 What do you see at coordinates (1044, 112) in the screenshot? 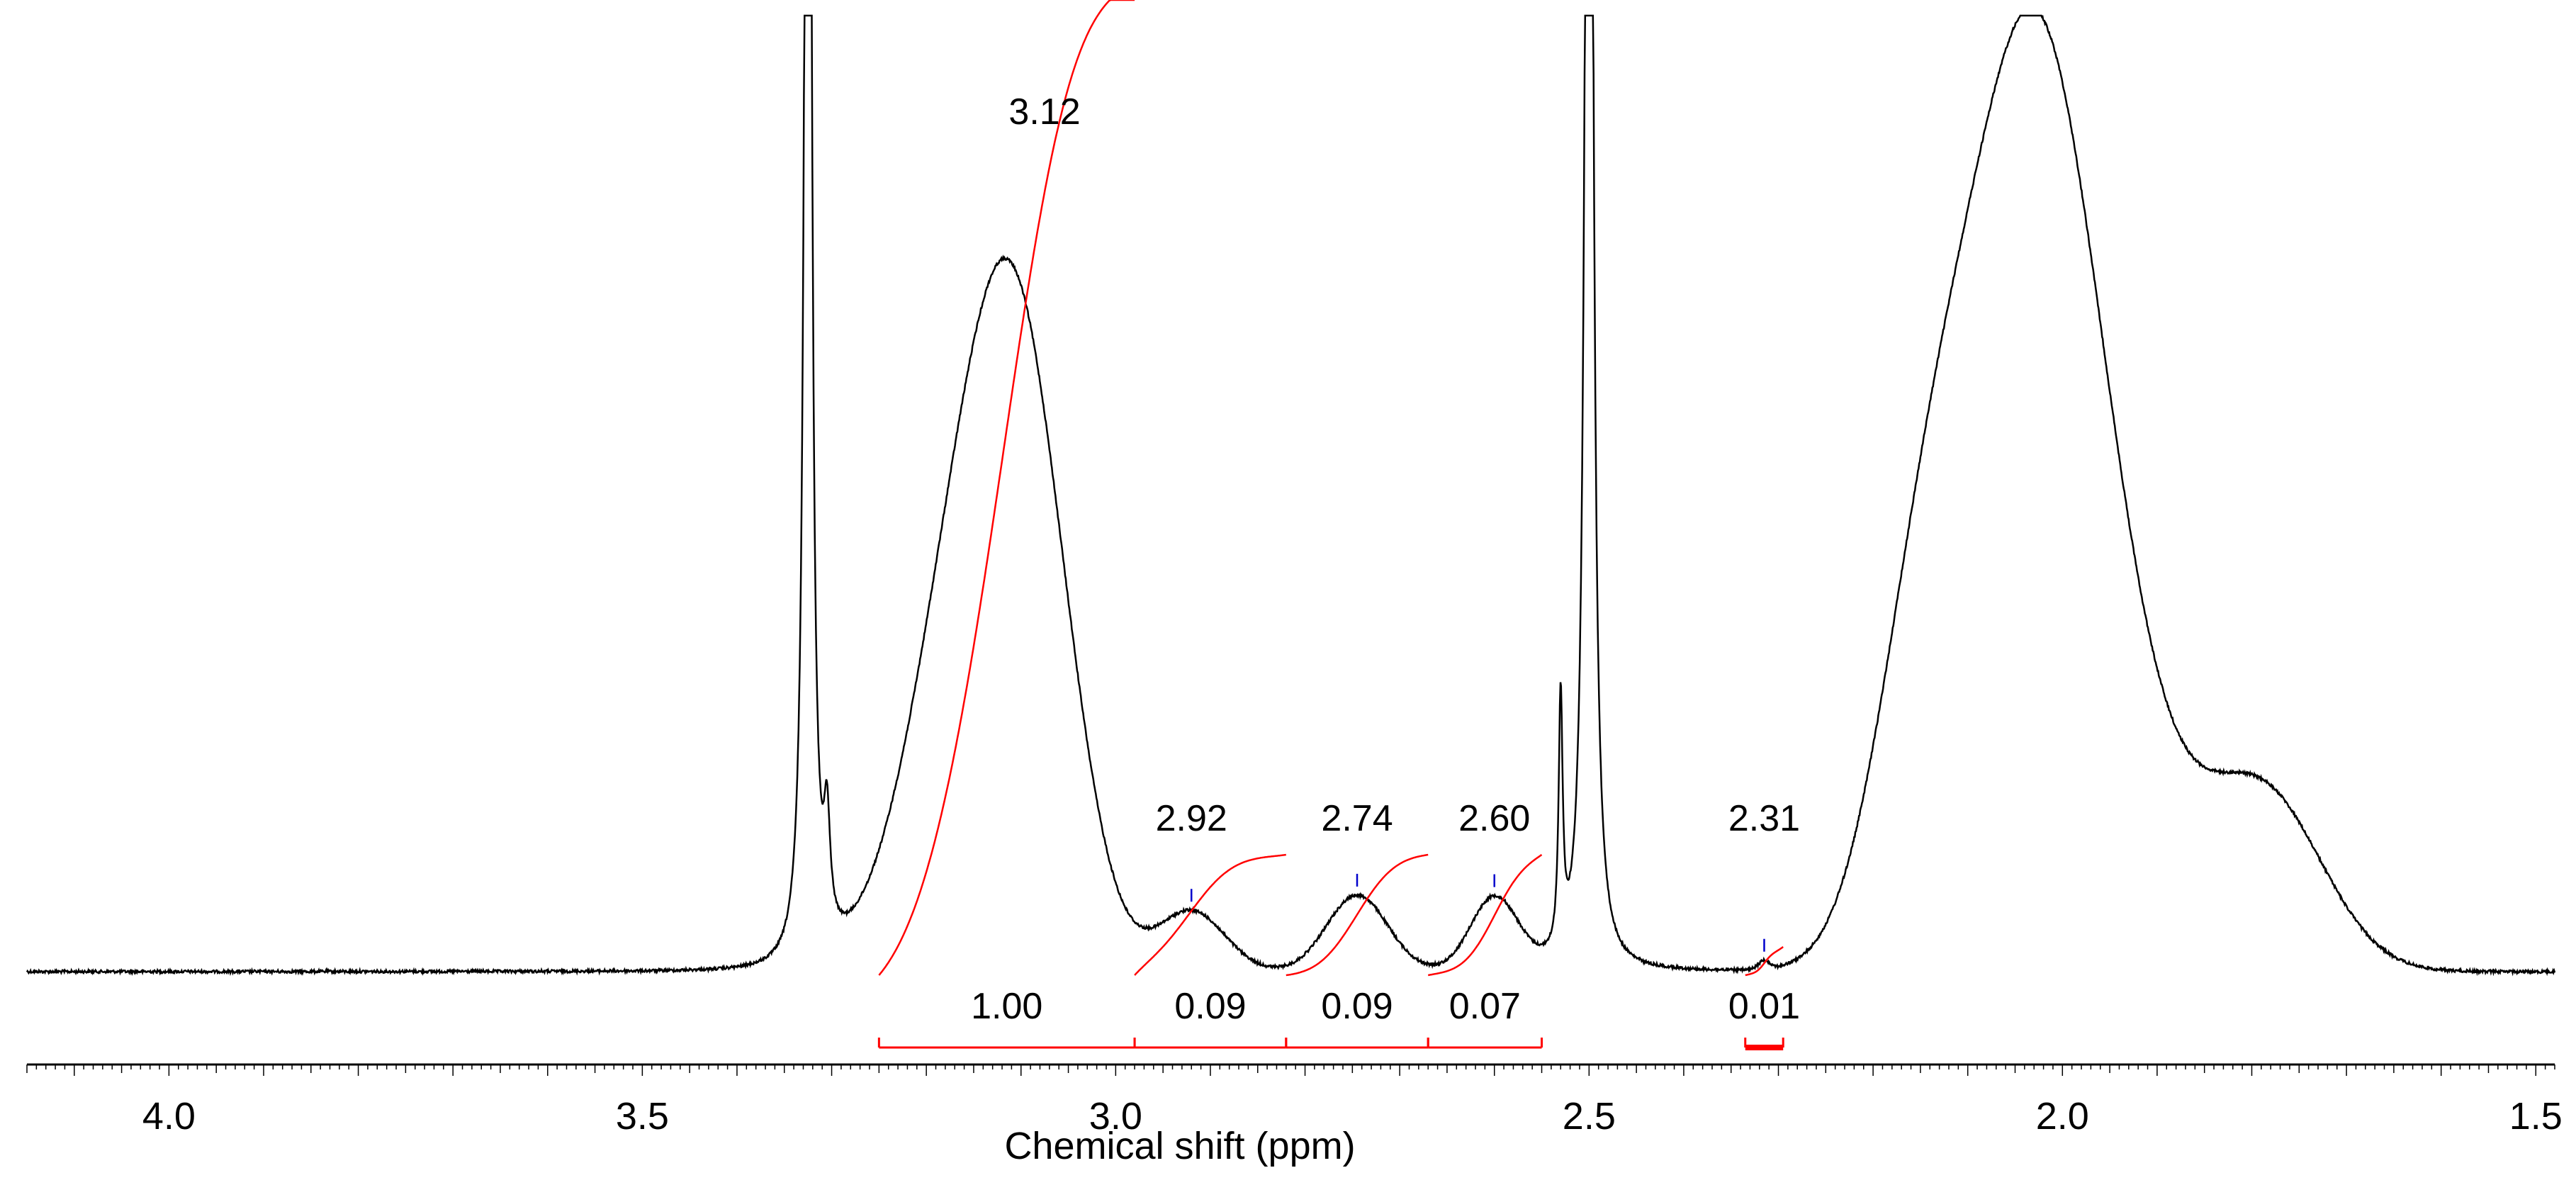
I see `peak-label: 3.12` at bounding box center [1044, 112].